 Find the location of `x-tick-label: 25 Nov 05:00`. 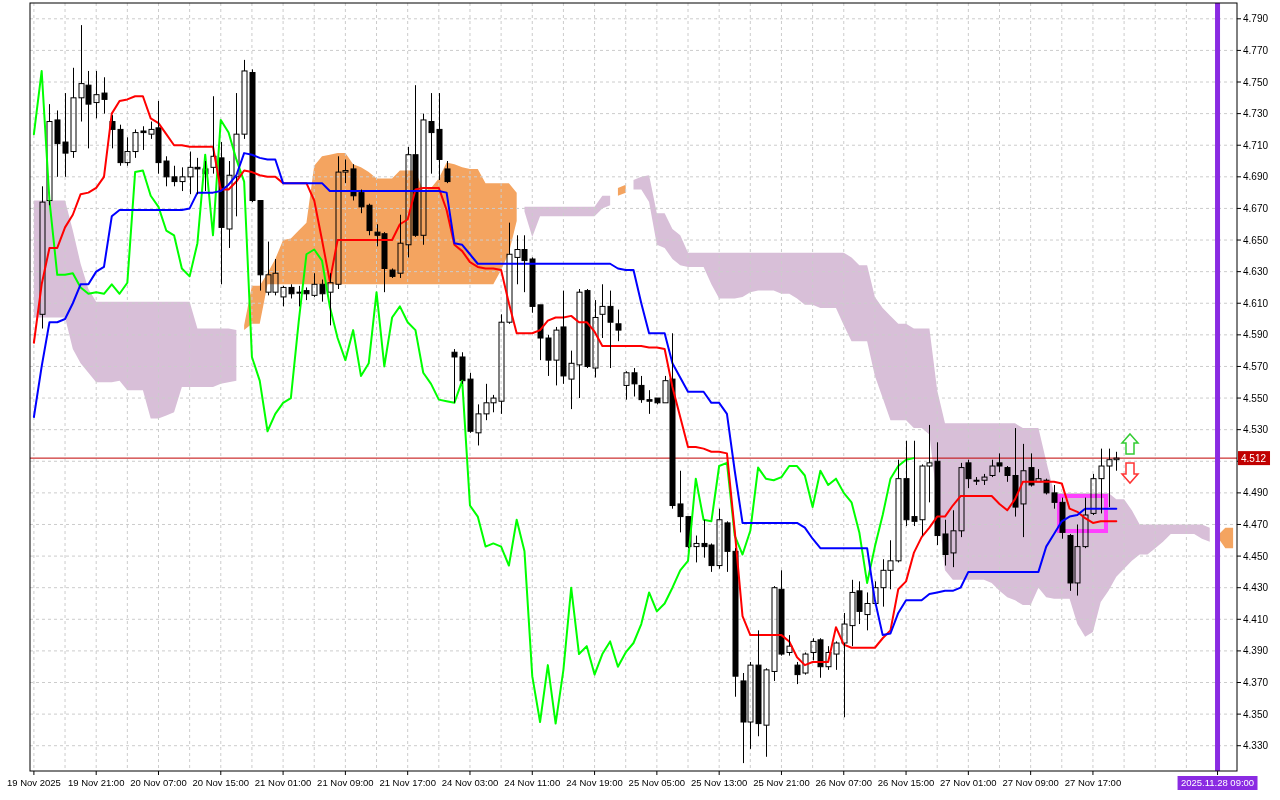

x-tick-label: 25 Nov 05:00 is located at coordinates (657, 783).